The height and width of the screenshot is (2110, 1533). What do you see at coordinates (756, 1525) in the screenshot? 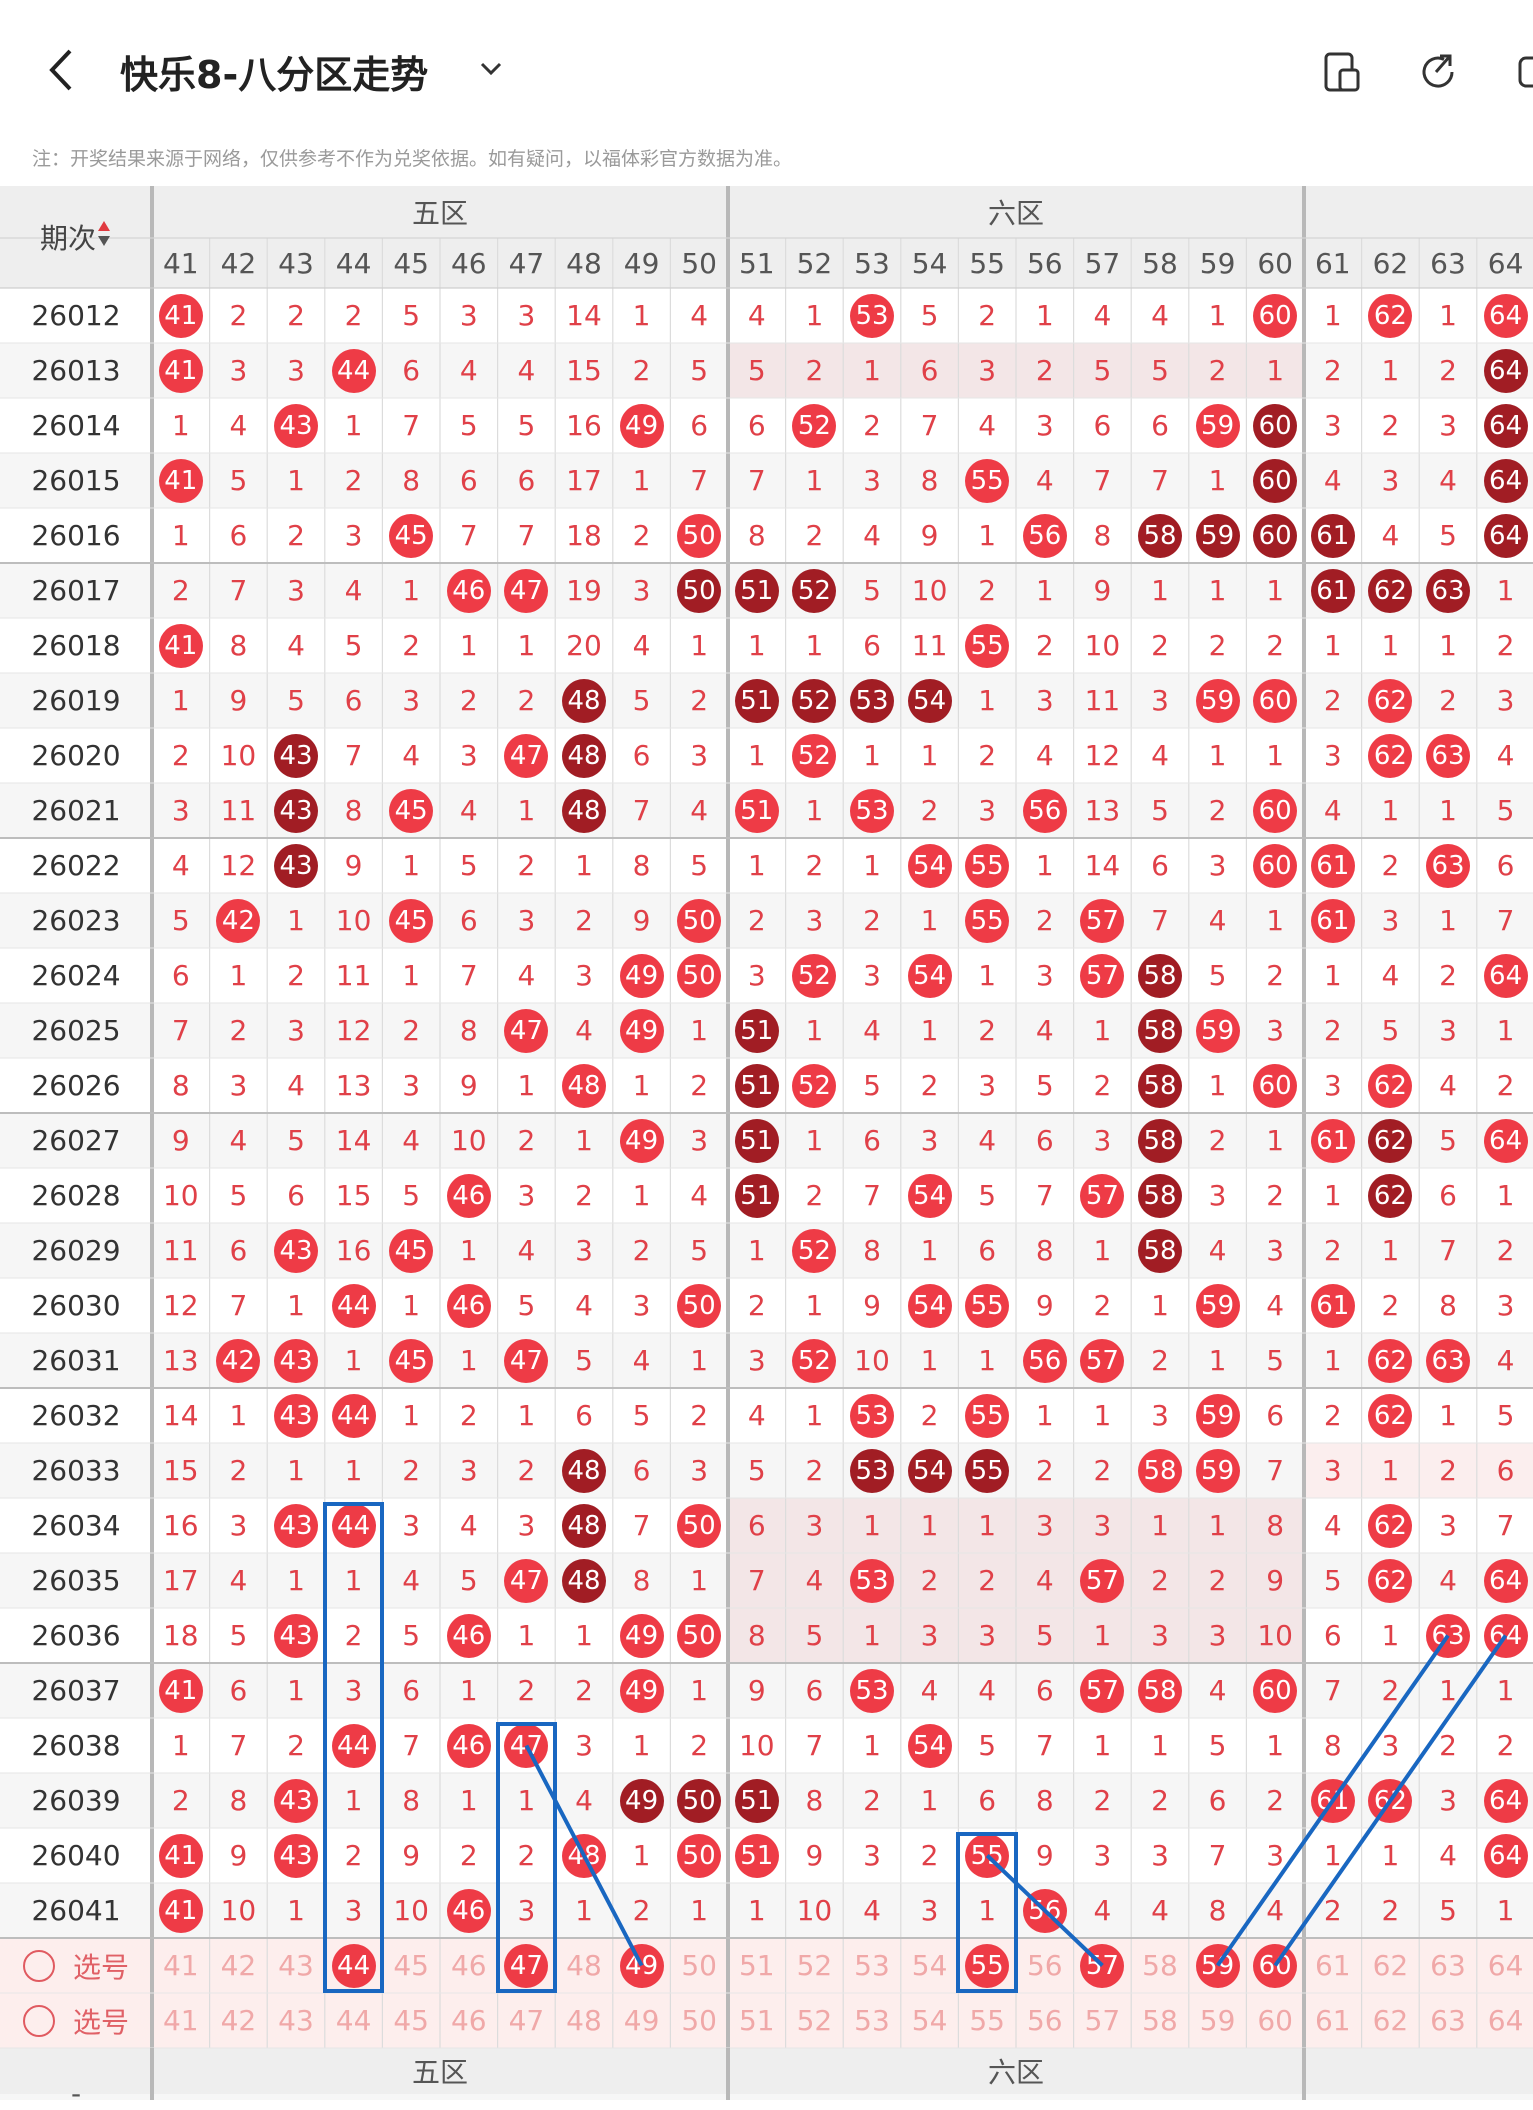
I see `table-cell: 6` at bounding box center [756, 1525].